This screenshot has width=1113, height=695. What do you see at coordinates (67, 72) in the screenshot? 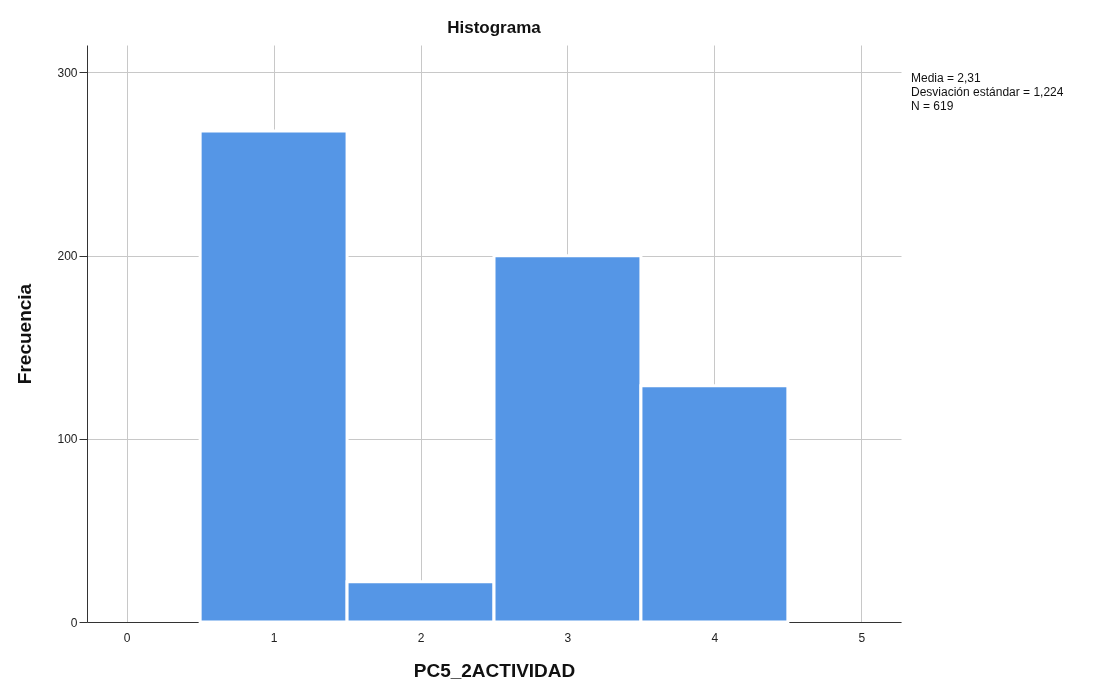
I see `y-tick-label: 300` at bounding box center [67, 72].